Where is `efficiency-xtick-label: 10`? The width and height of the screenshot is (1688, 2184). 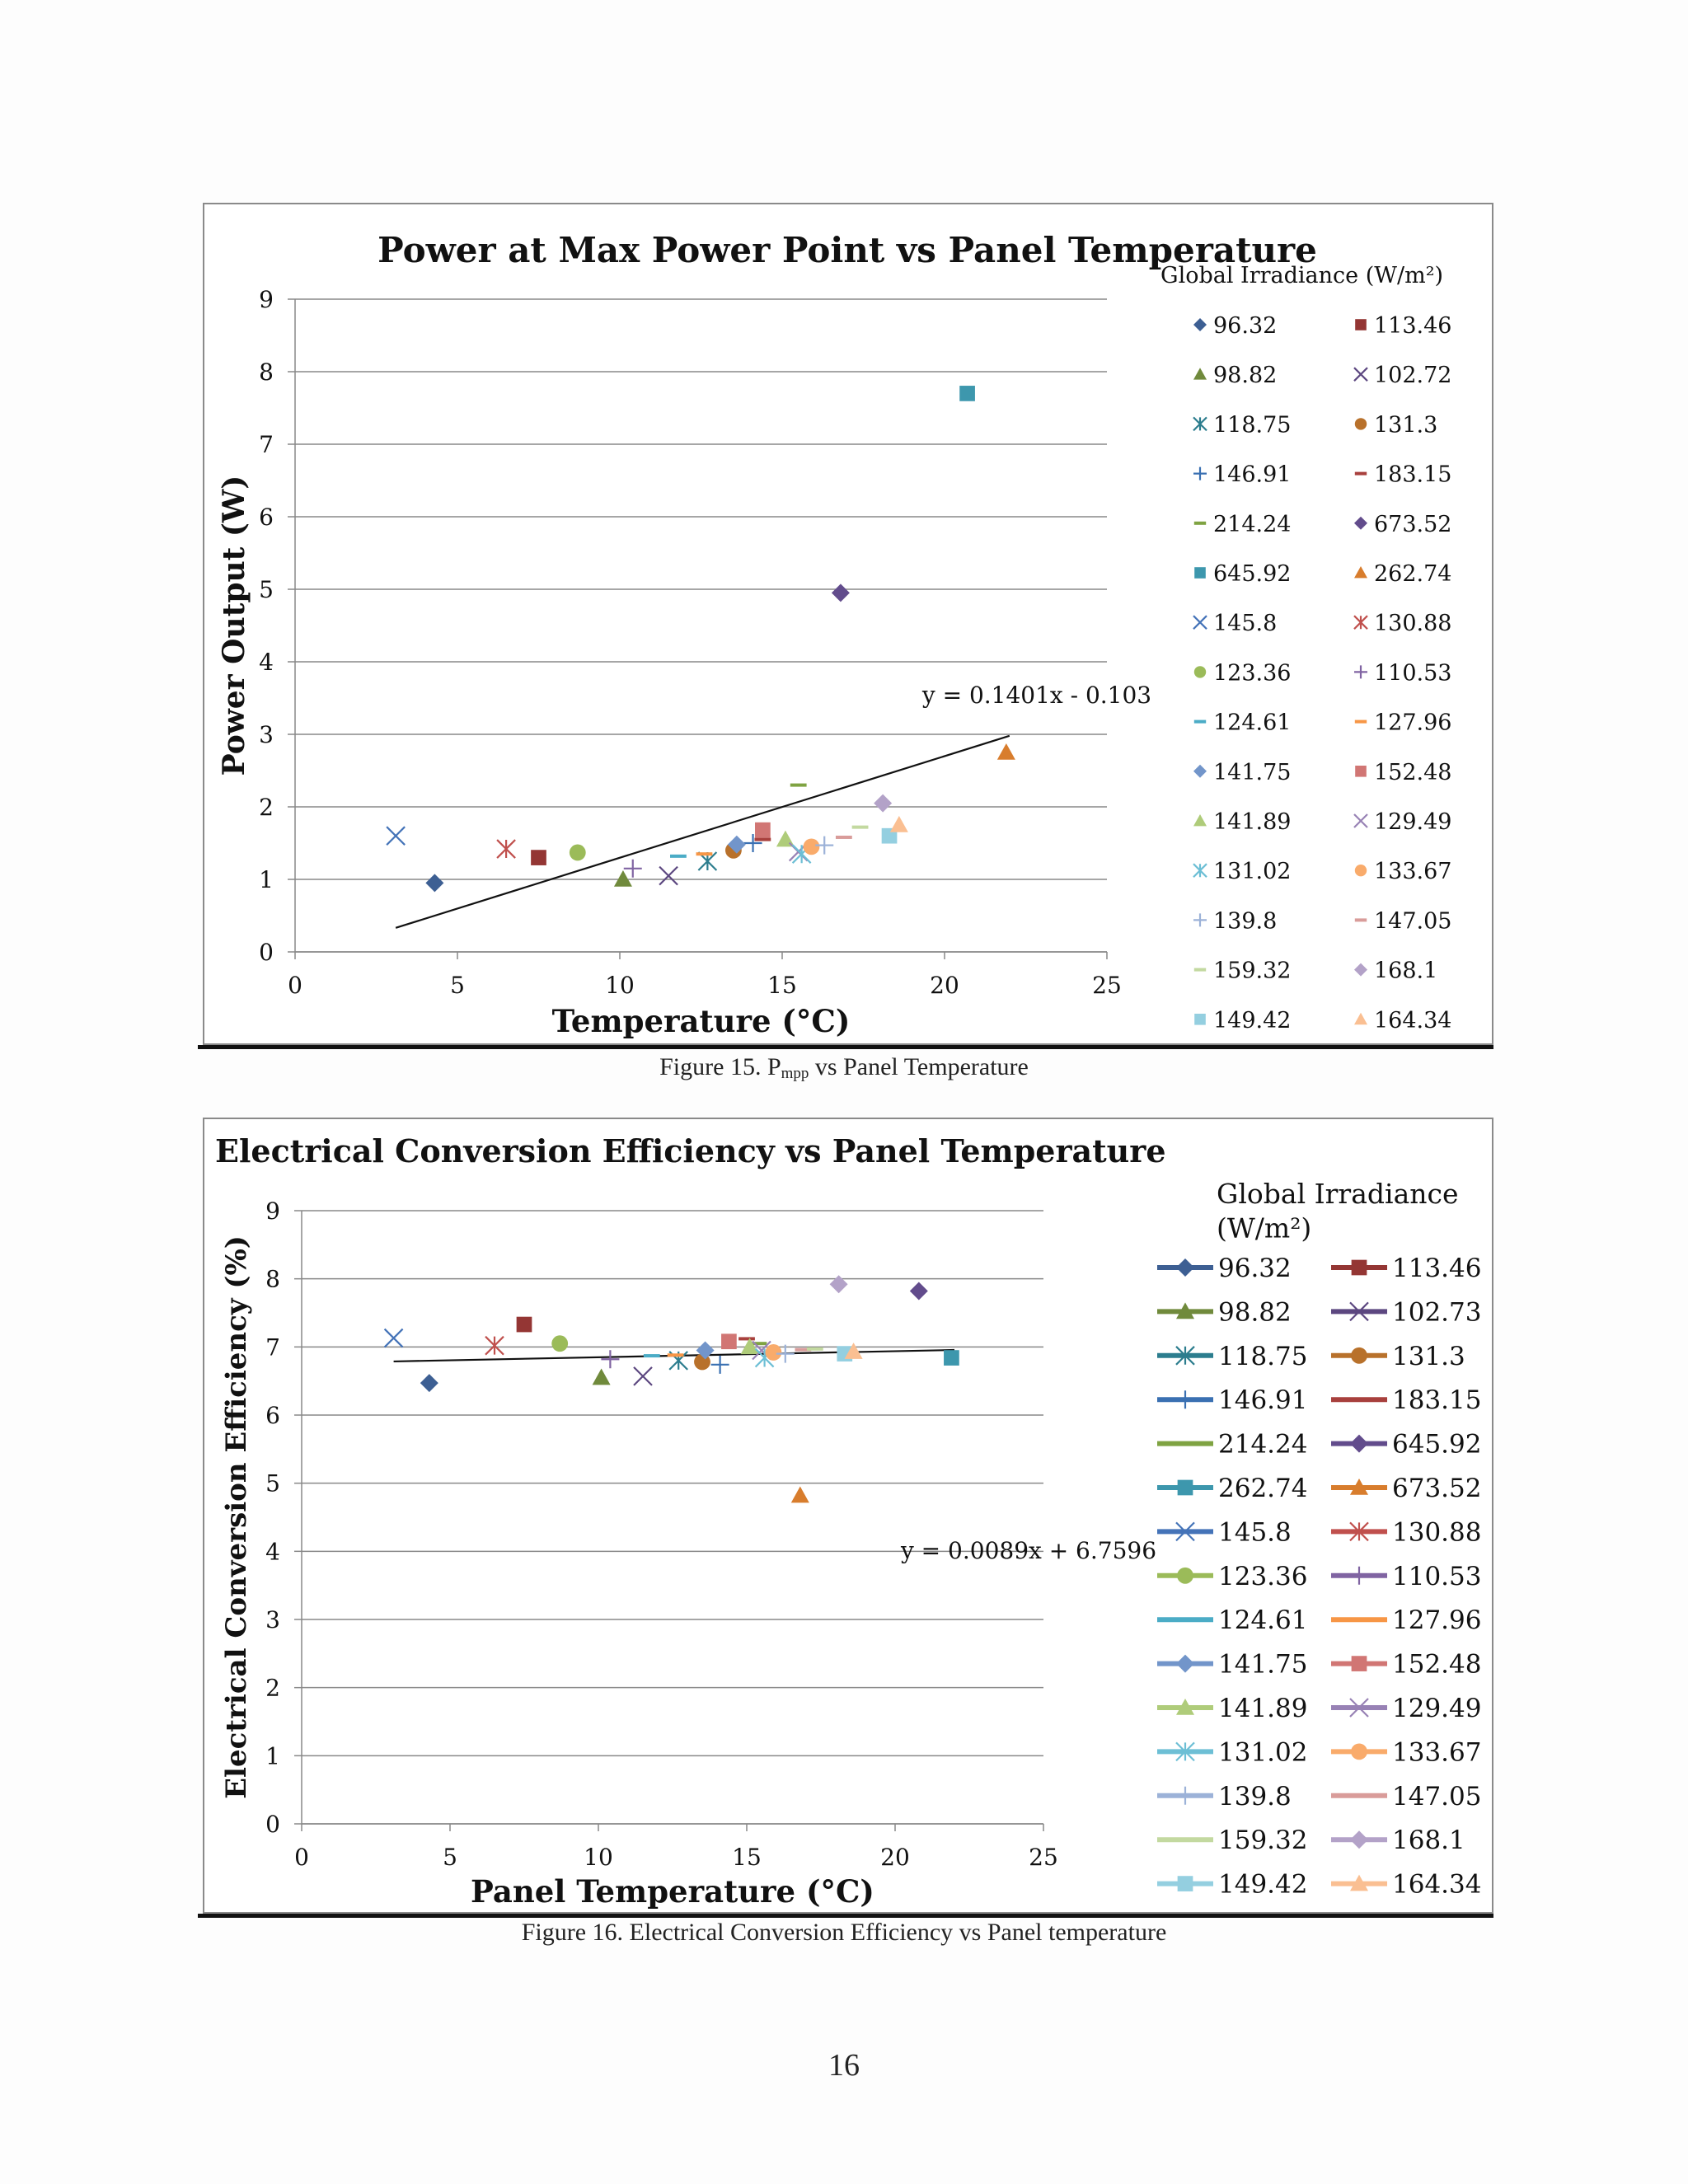
efficiency-xtick-label: 10 is located at coordinates (598, 1857).